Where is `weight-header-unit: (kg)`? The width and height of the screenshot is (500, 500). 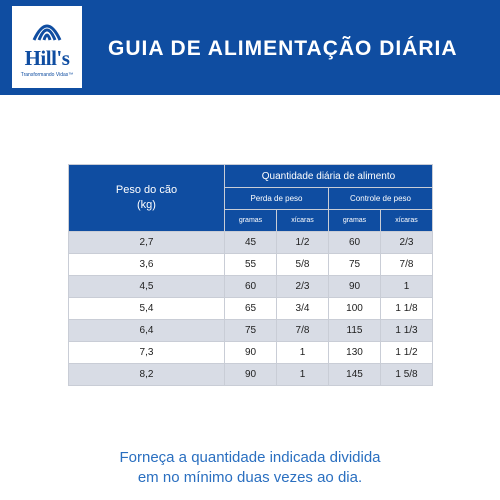
weight-header-unit: (kg) is located at coordinates (146, 205).